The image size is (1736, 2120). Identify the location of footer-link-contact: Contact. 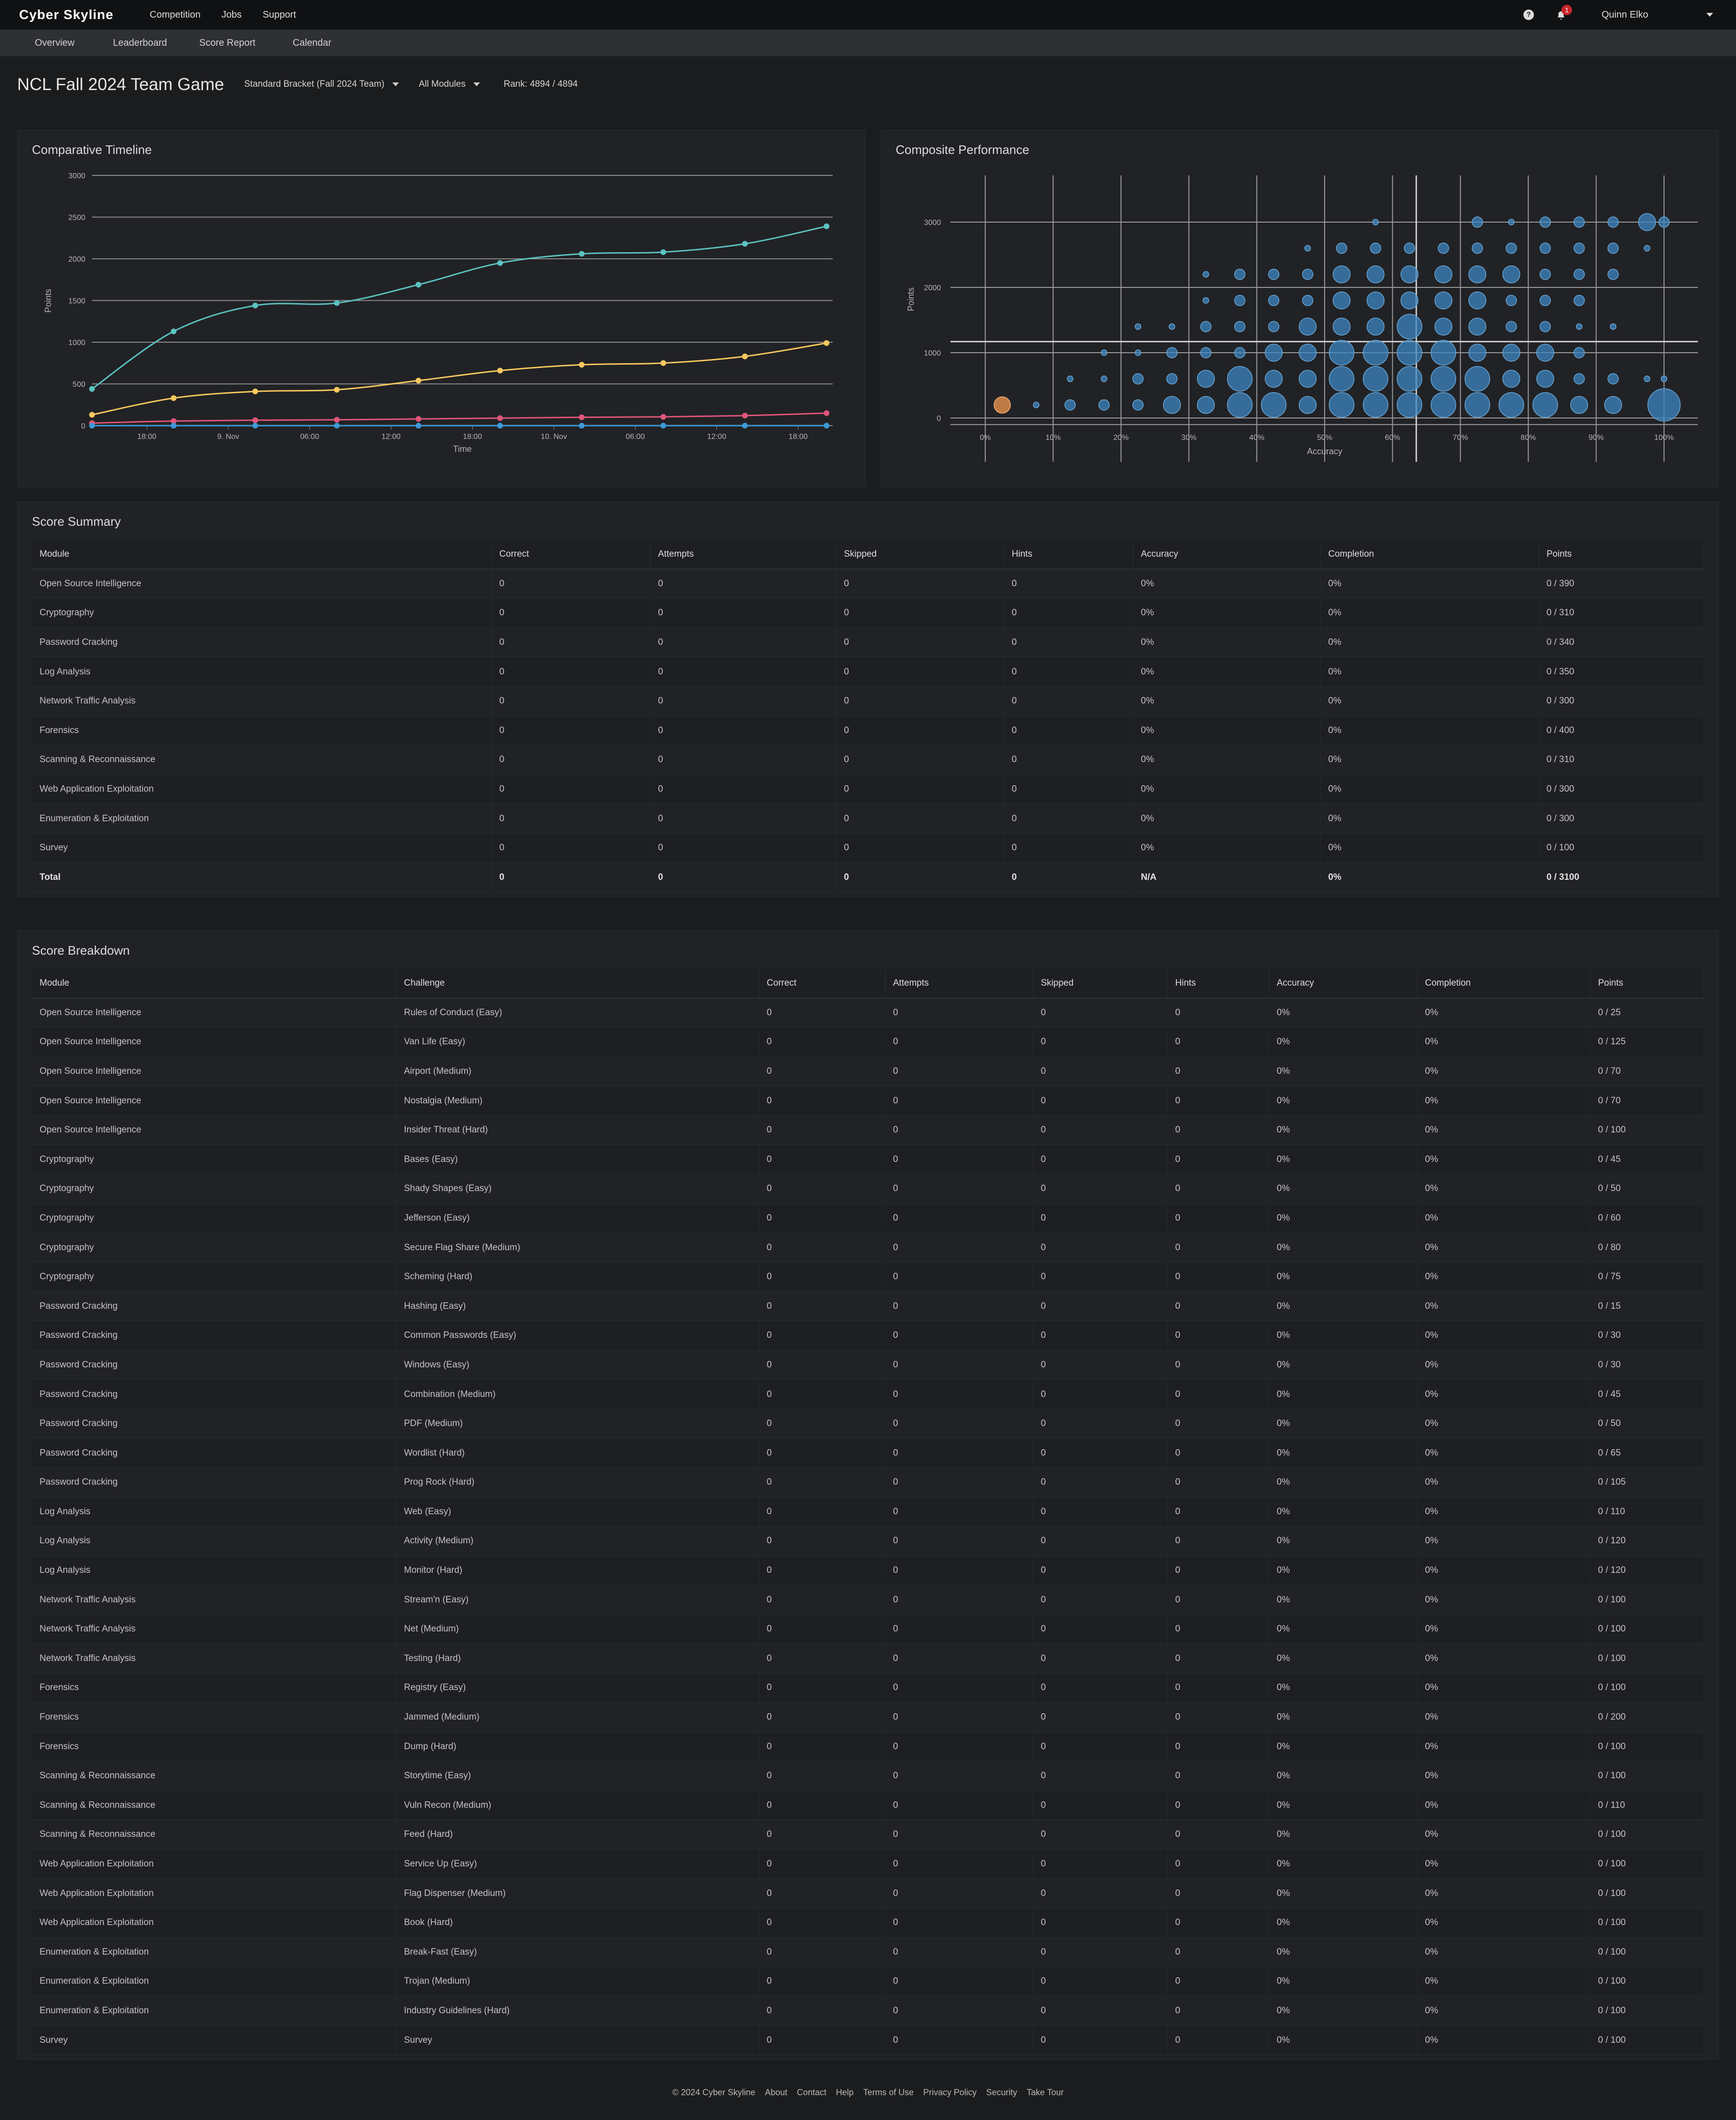
(812, 2092).